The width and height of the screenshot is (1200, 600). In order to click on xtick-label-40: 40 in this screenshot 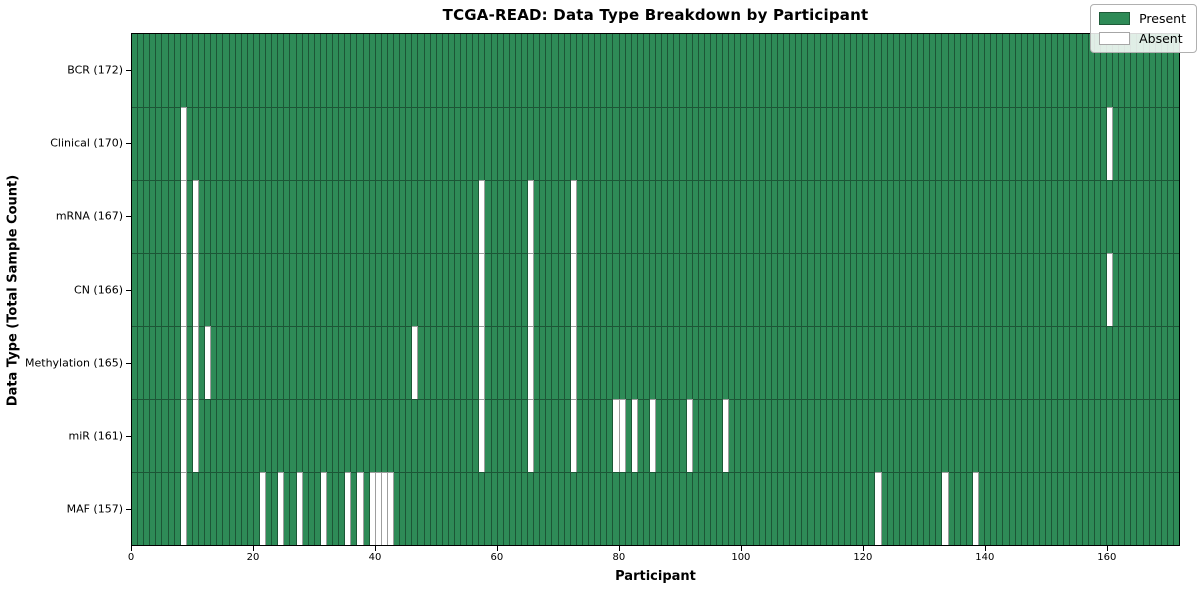, I will do `click(375, 557)`.